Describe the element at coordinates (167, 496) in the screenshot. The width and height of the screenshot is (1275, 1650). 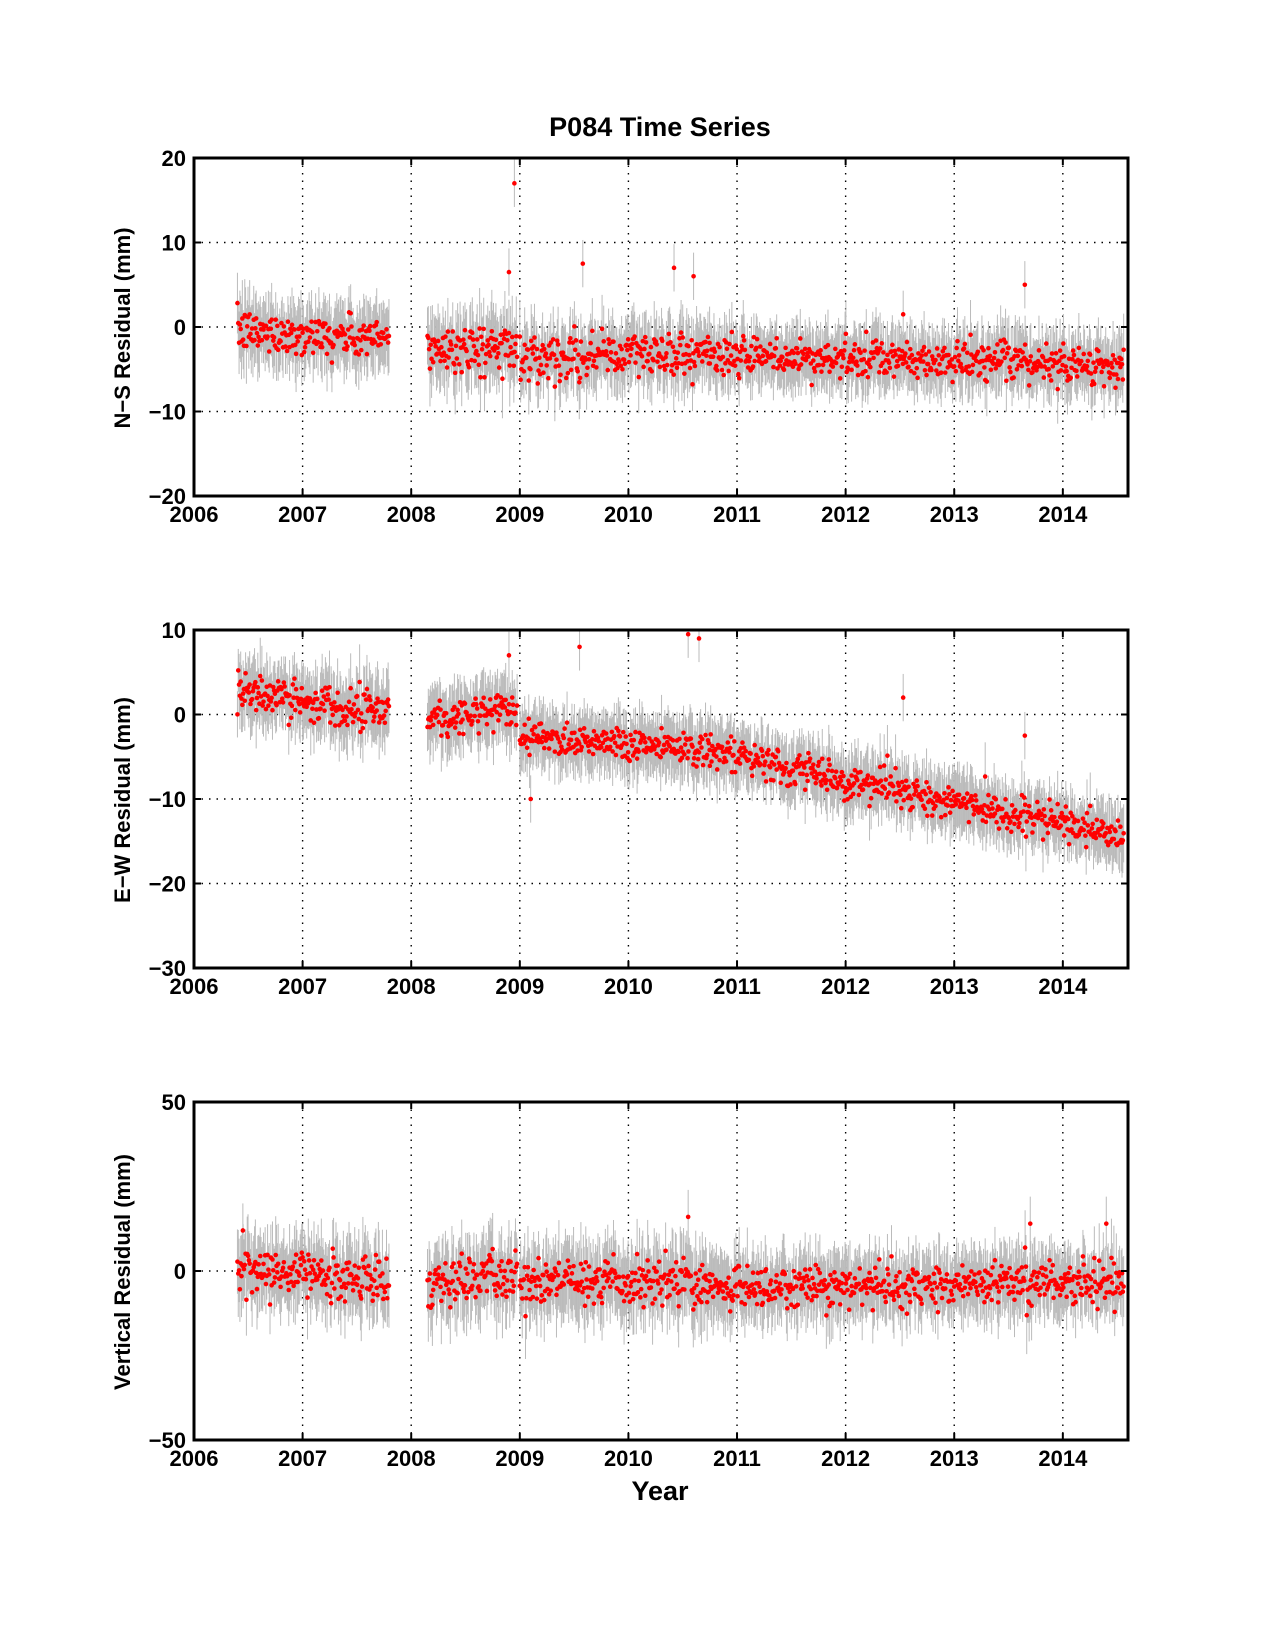
I see `ns-residual-y-tick-label: −20` at that location.